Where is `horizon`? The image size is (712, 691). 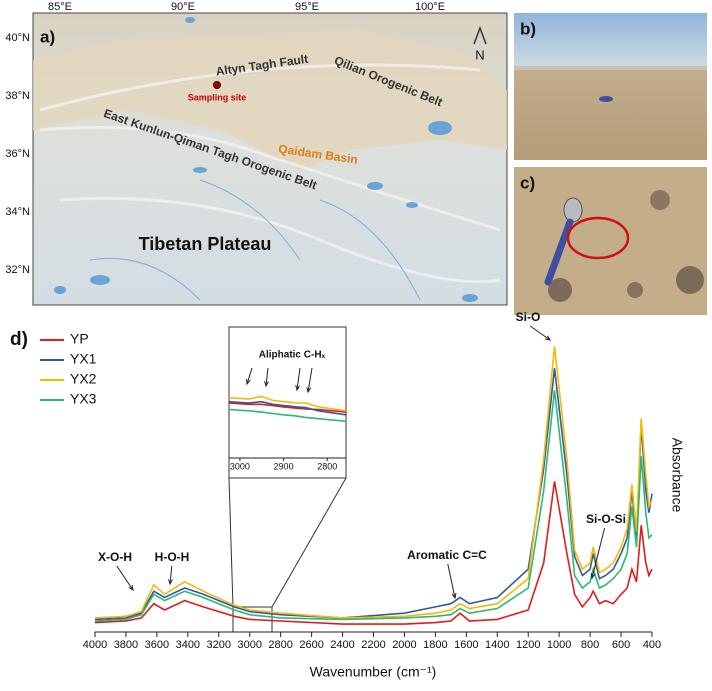
horizon is located at coordinates (610, 68).